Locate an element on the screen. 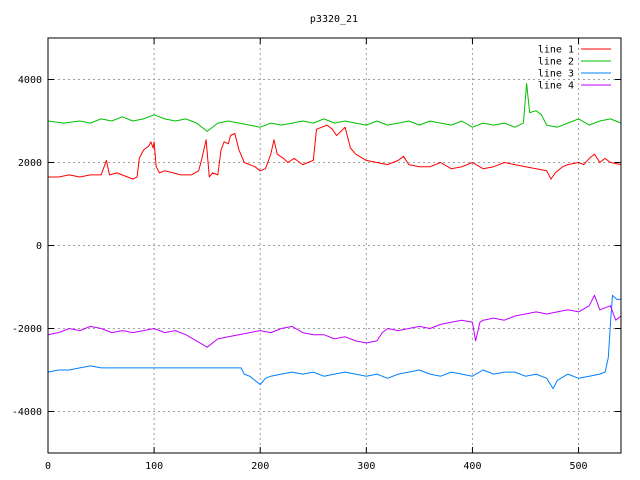 The height and width of the screenshot is (480, 640). legend-label: line 2 is located at coordinates (556, 62).